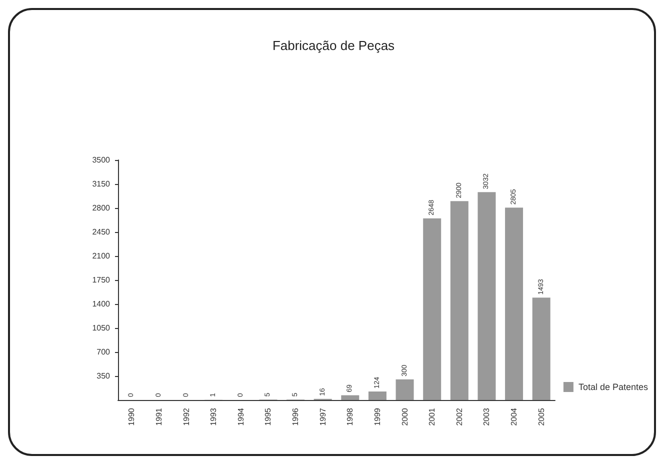 Image resolution: width=667 pixels, height=467 pixels. I want to click on y-tick-label: 2100, so click(101, 256).